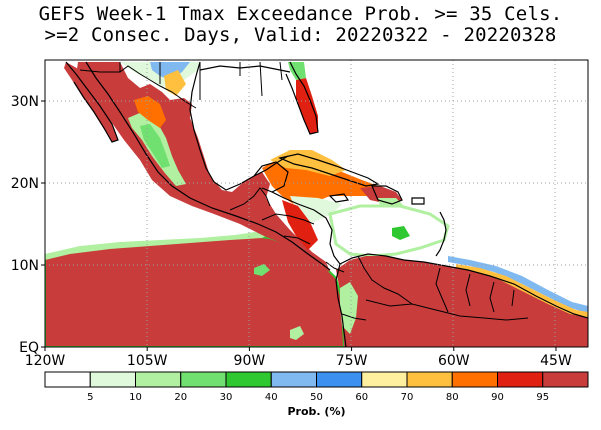 The image size is (601, 430). I want to click on coastline-jamaica, so click(339, 198).